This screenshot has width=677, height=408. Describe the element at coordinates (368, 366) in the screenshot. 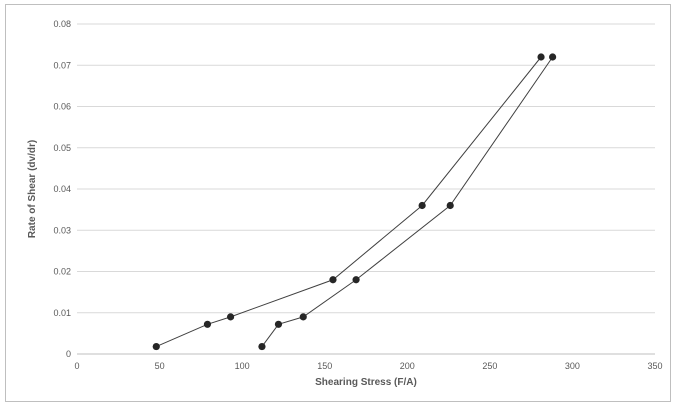

I see `x-tick-labels: 0 50 100 150 200 250 300 350` at that location.